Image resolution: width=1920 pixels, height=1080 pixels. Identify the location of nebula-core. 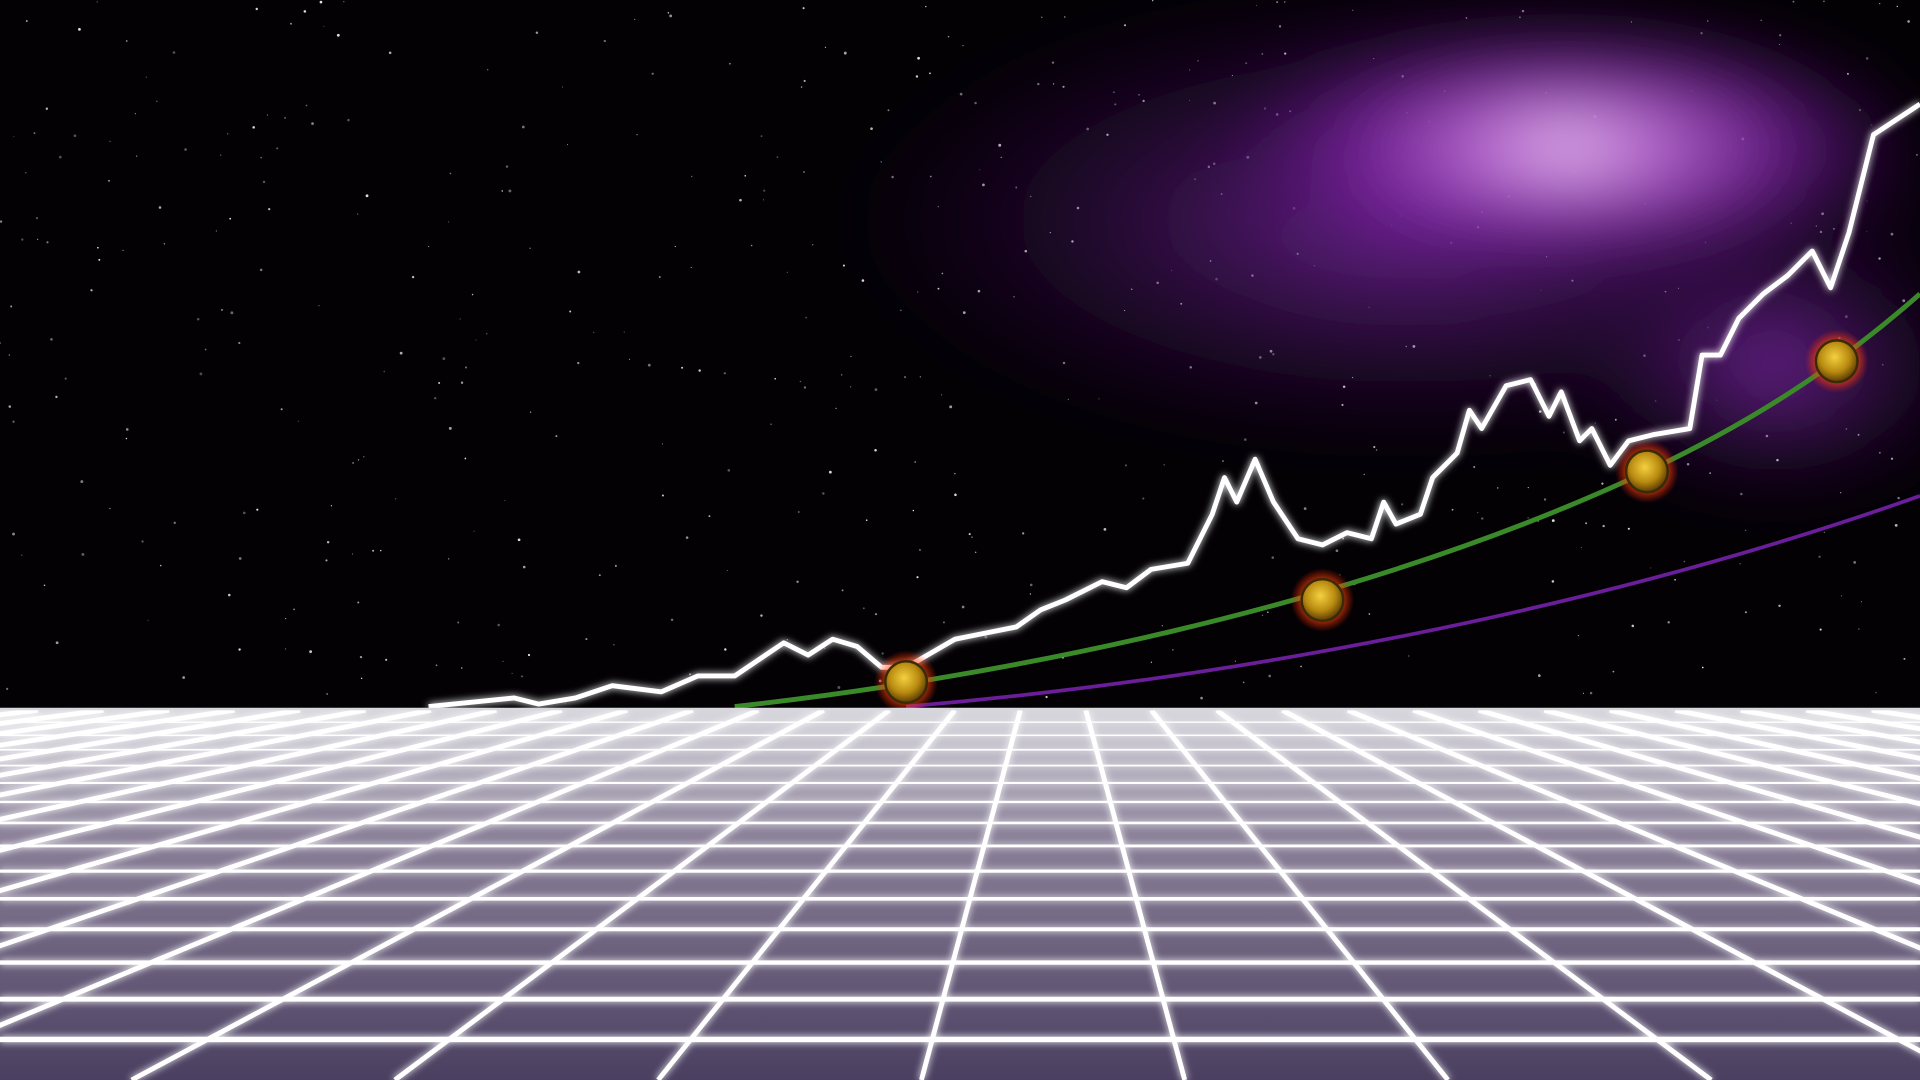
(1560, 147).